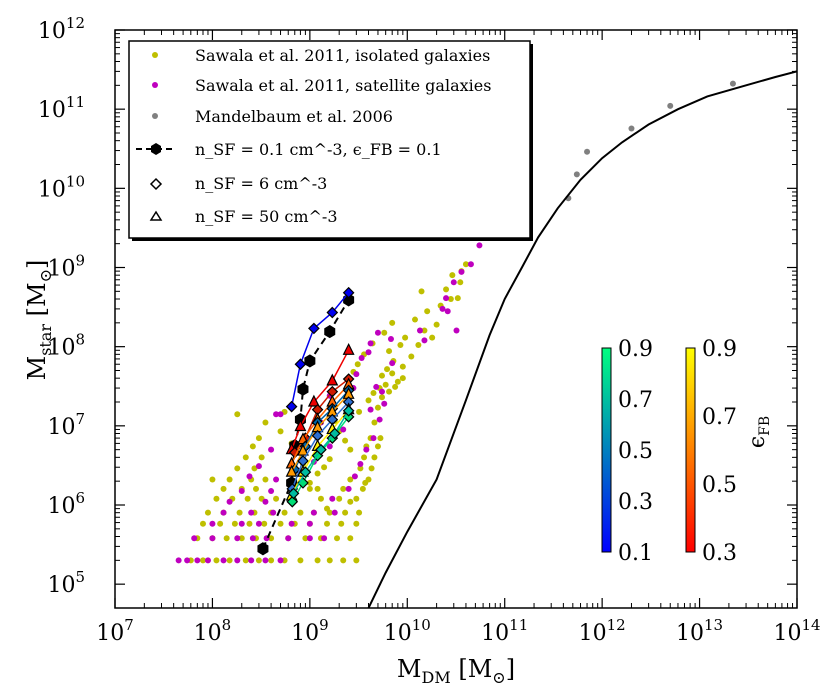 This screenshot has width=830, height=692. I want to click on series-orange-triangles, so click(320, 431).